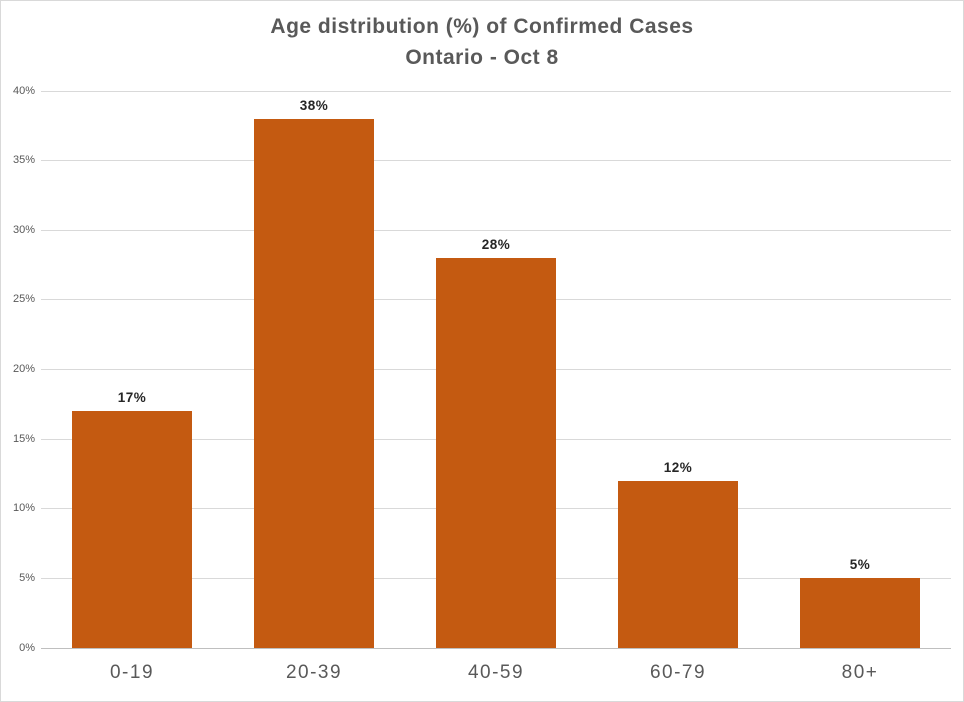 The image size is (964, 702). Describe the element at coordinates (860, 672) in the screenshot. I see `x-axis-category-label: 80+` at that location.